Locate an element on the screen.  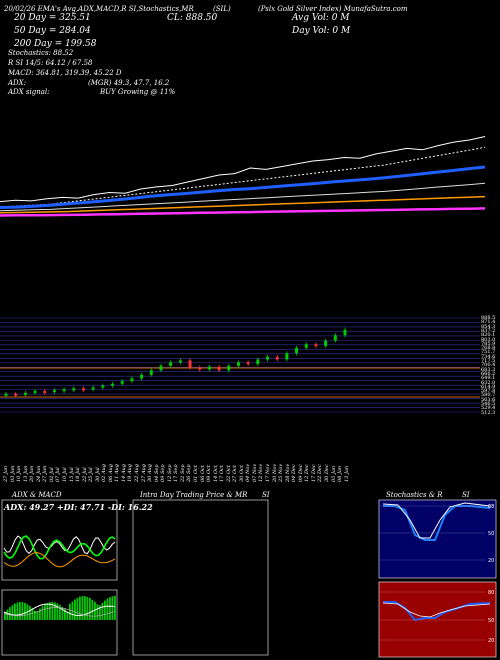
price-level-label: 734.6 is located at coordinates (488, 356).